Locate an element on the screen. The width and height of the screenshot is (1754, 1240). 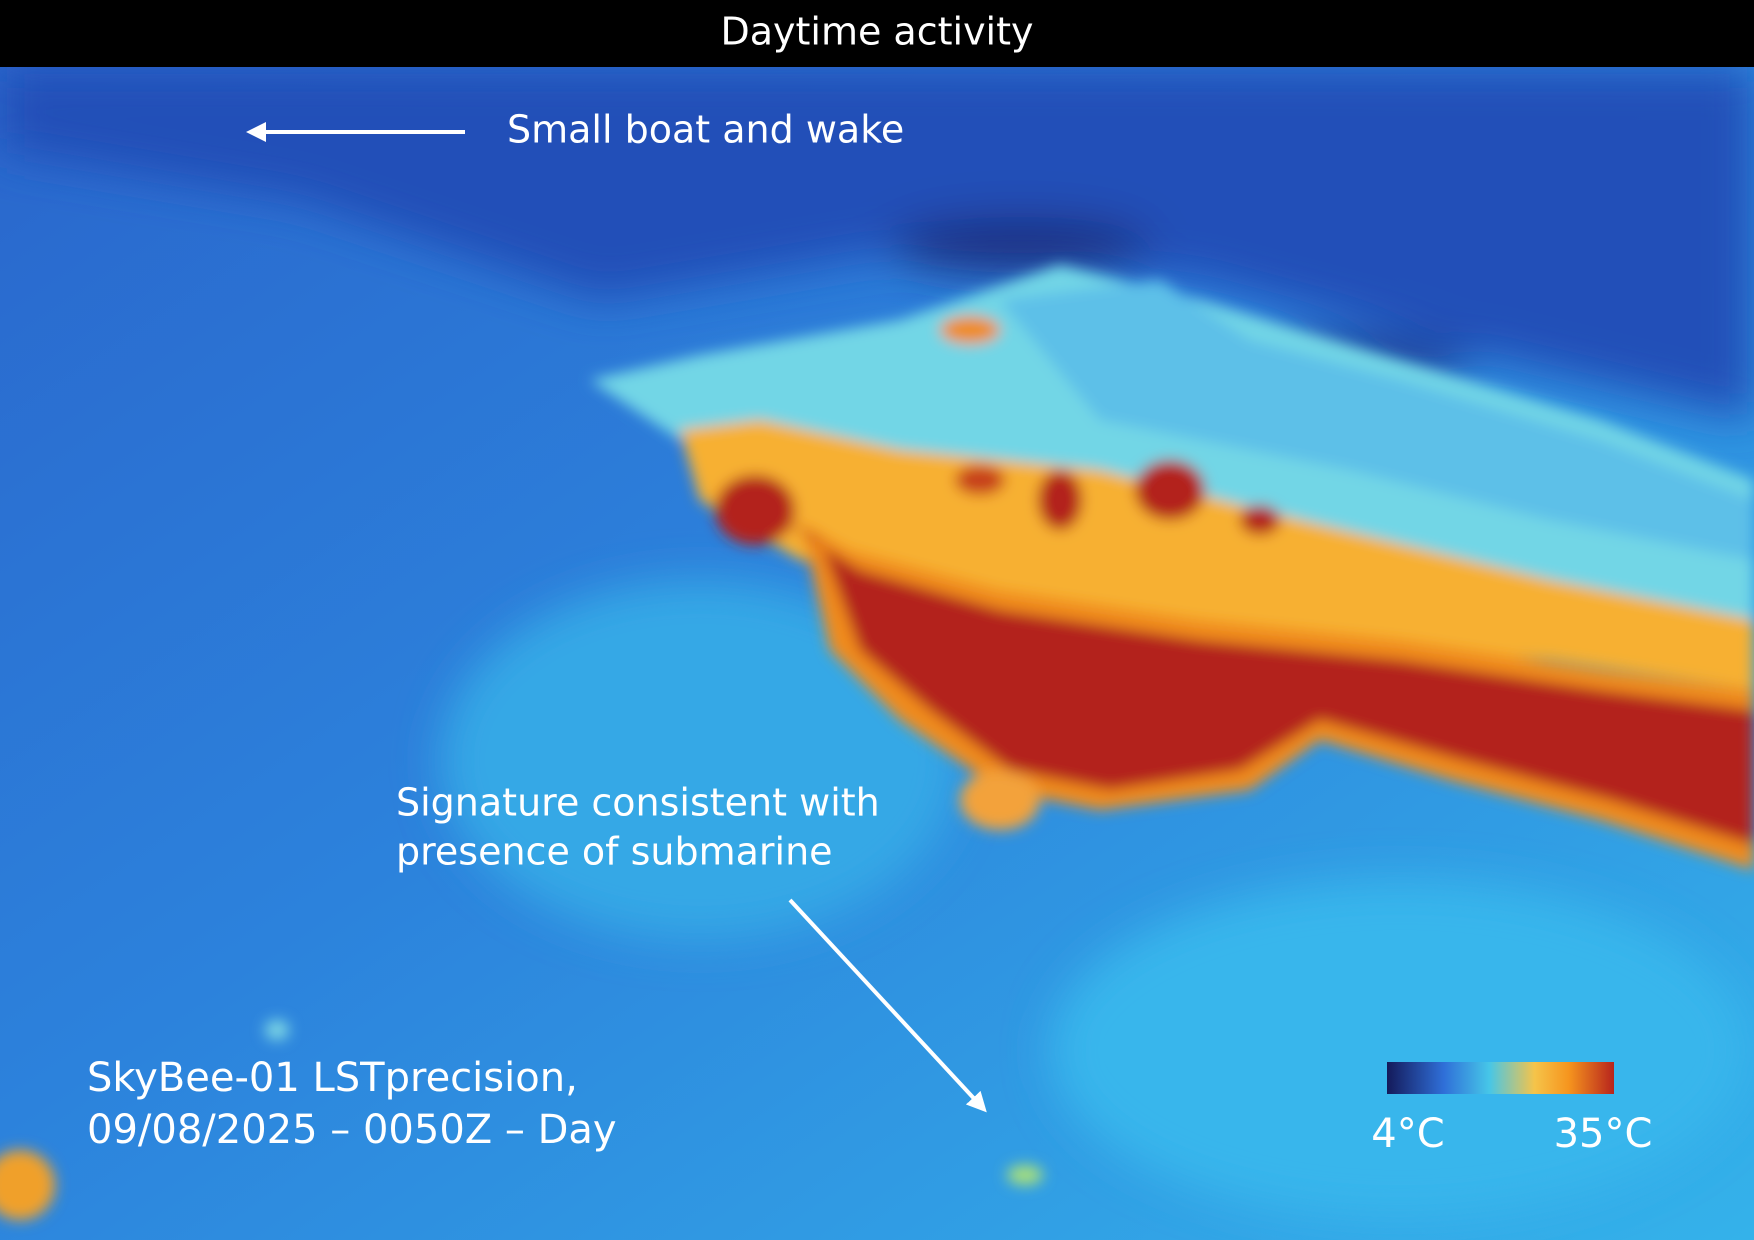
caption: 09/08/2025 – 0050Z – Day is located at coordinates (352, 1130).